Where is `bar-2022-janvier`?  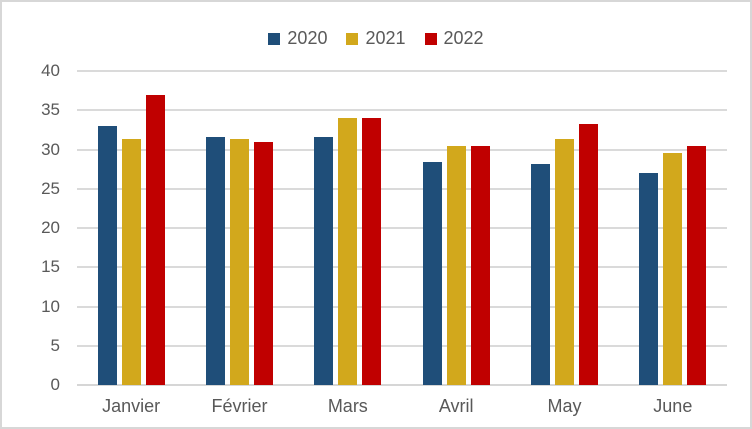 bar-2022-janvier is located at coordinates (155, 239).